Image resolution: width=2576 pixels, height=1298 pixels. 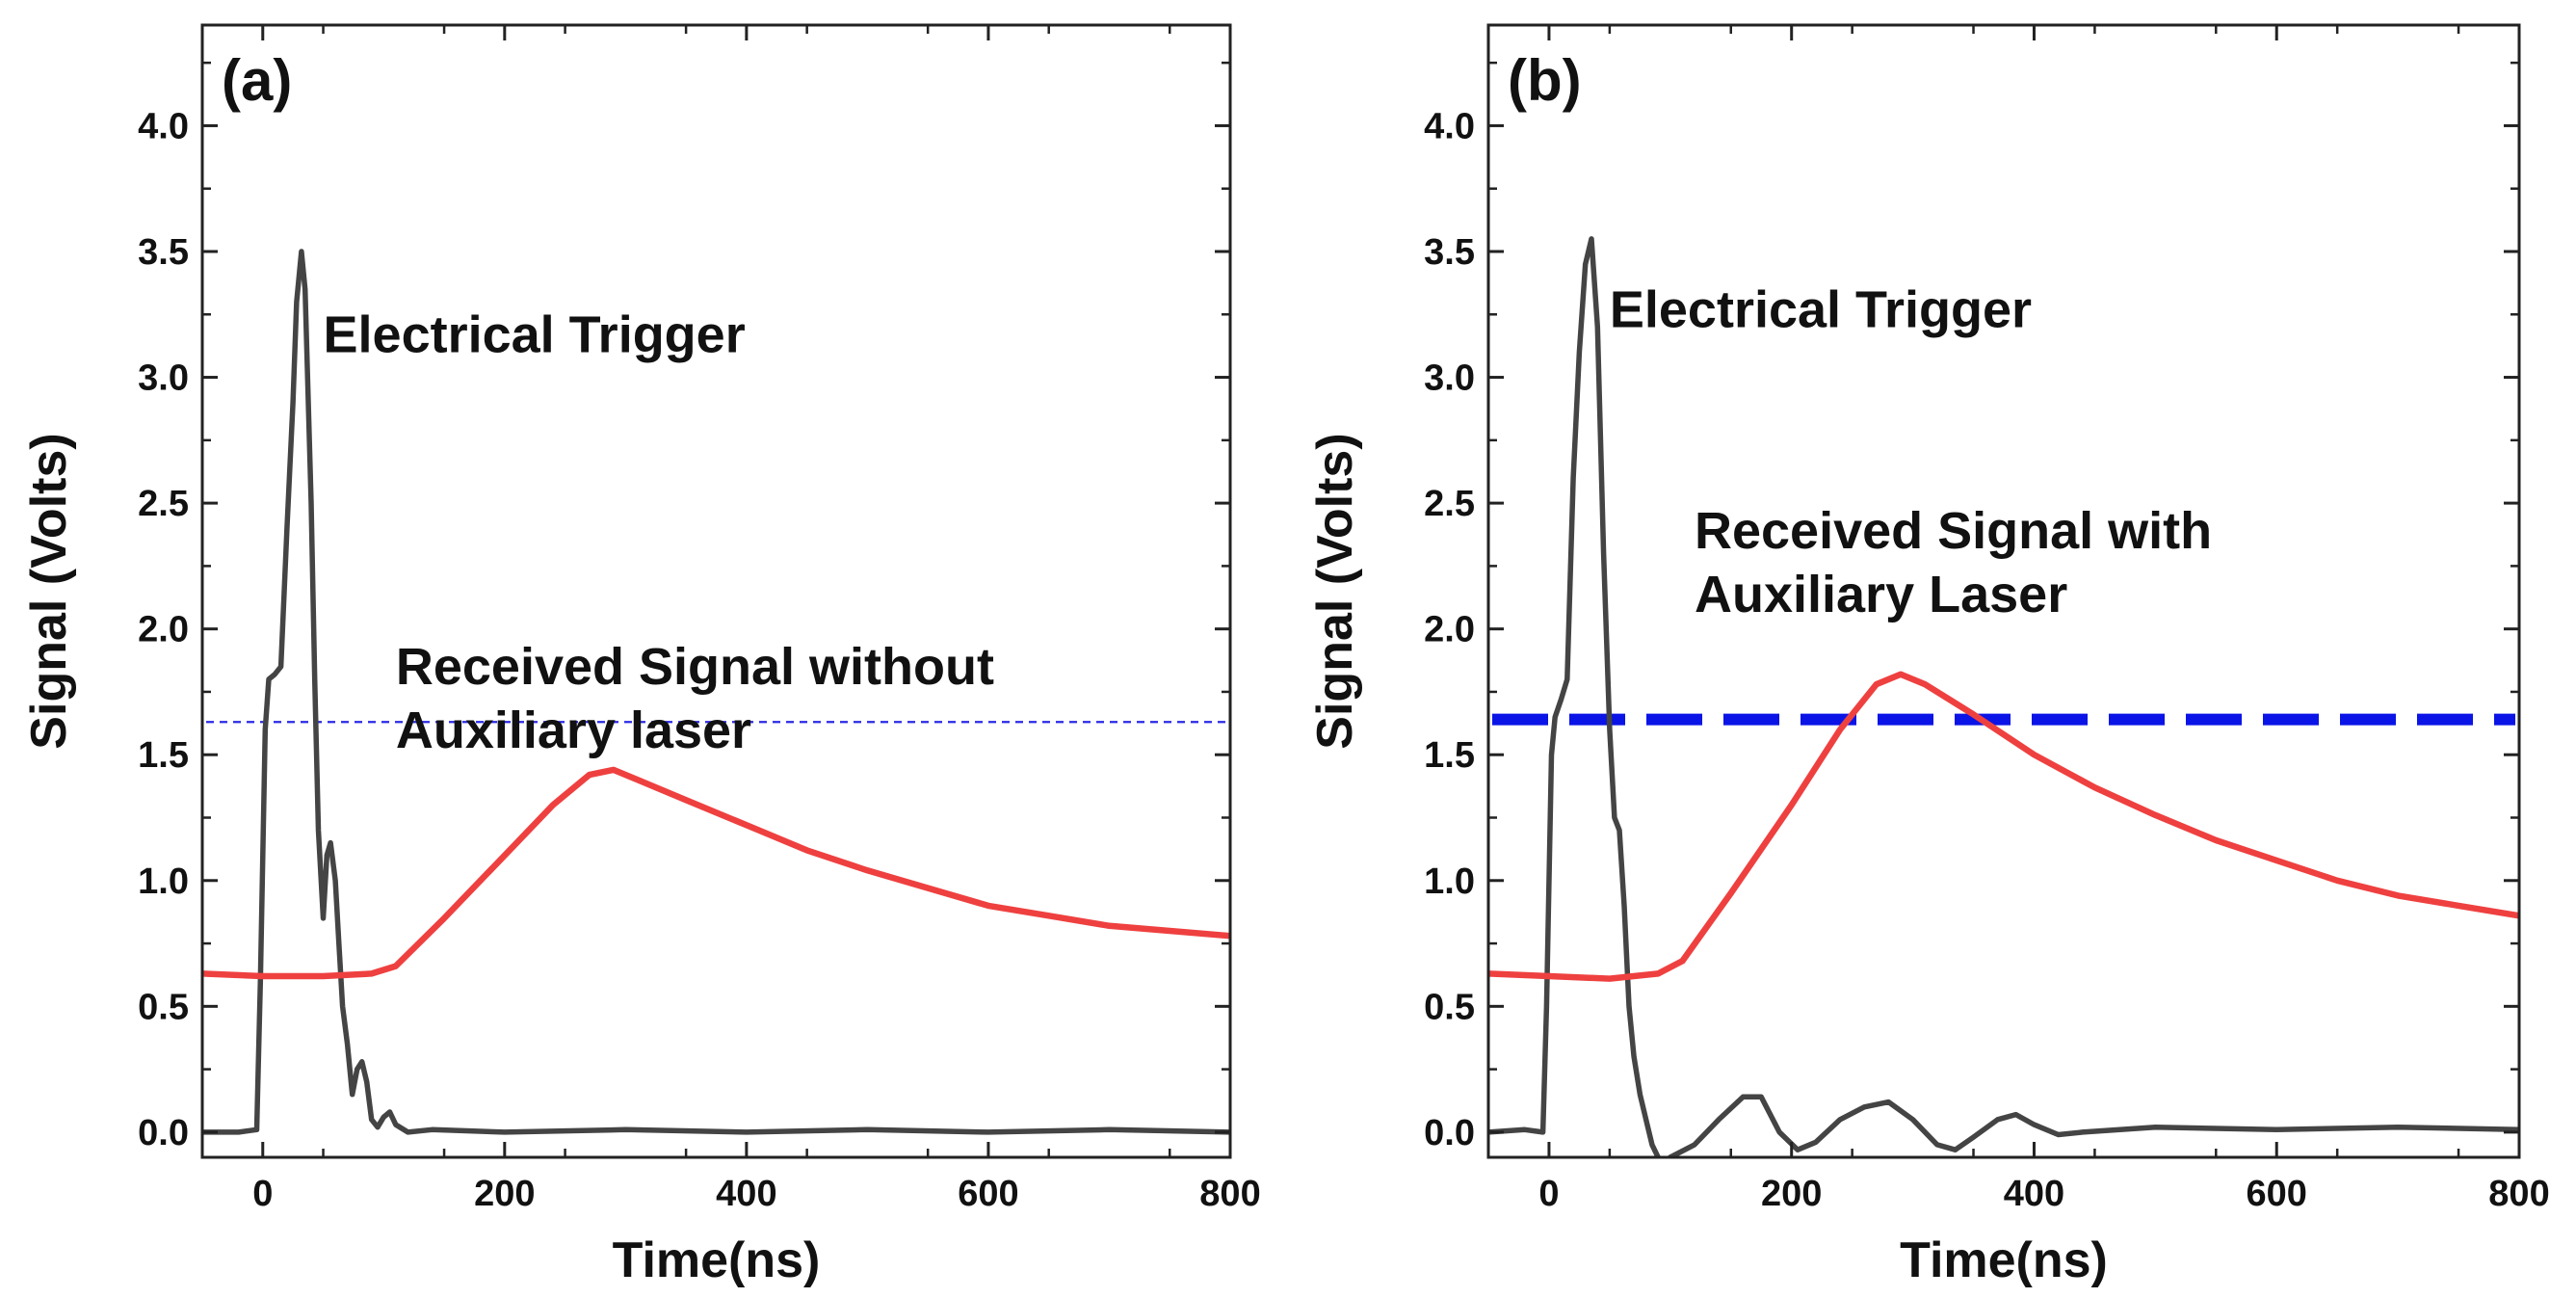 I want to click on annotation-text: Auxiliary Laser, so click(x=1881, y=595).